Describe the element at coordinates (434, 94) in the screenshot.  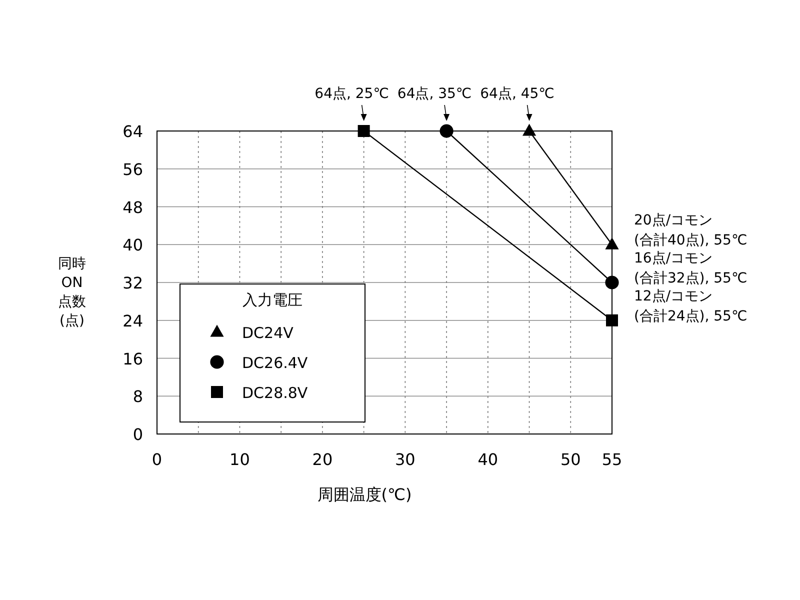
I see `annotation: 64点, 35℃` at that location.